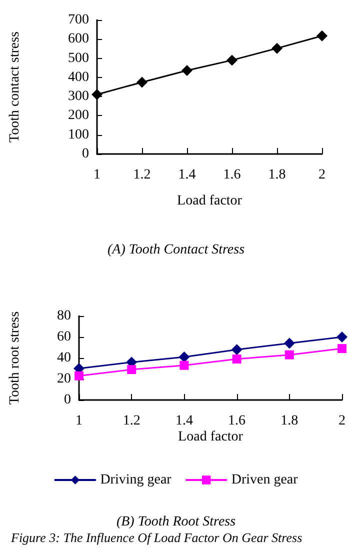  I want to click on text: (B) Tooth Root Stress, so click(176, 522).